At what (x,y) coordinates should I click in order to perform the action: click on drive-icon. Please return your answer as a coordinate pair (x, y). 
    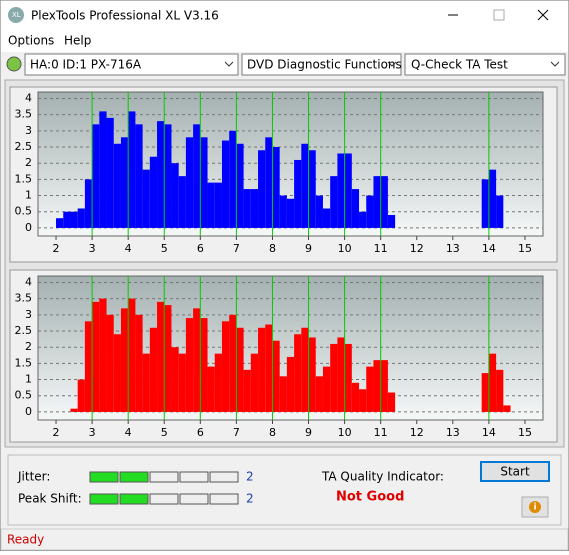
    Looking at the image, I should click on (14, 64).